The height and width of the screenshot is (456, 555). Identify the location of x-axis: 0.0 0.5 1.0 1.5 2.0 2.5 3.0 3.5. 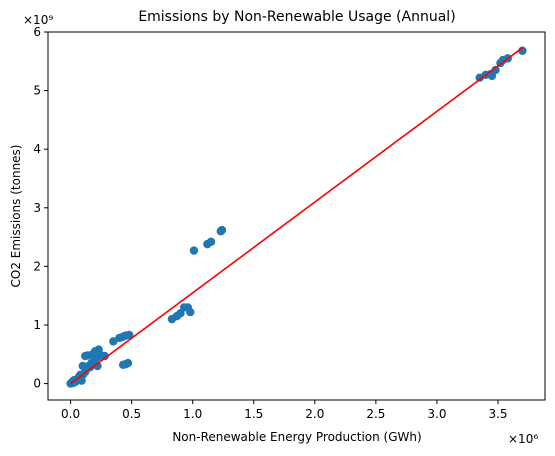
(284, 410).